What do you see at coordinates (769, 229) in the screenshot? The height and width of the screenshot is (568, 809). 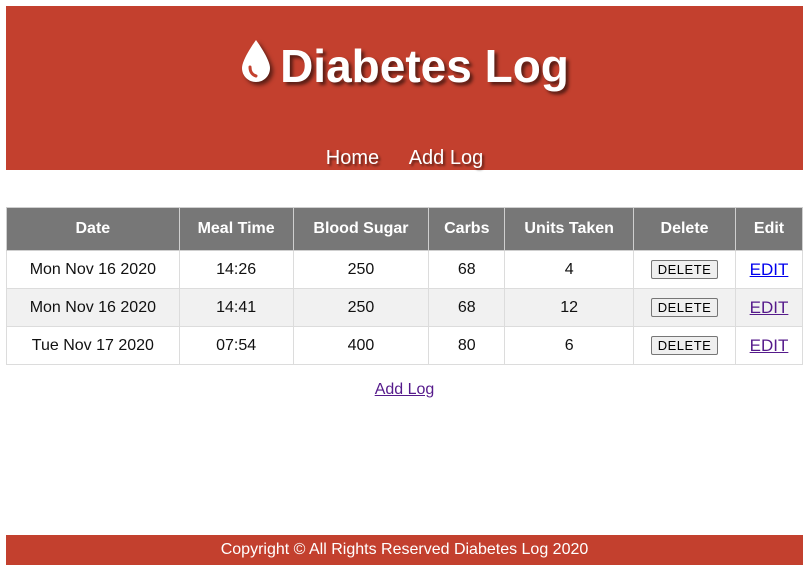 I see `column-header-edit: Edit` at bounding box center [769, 229].